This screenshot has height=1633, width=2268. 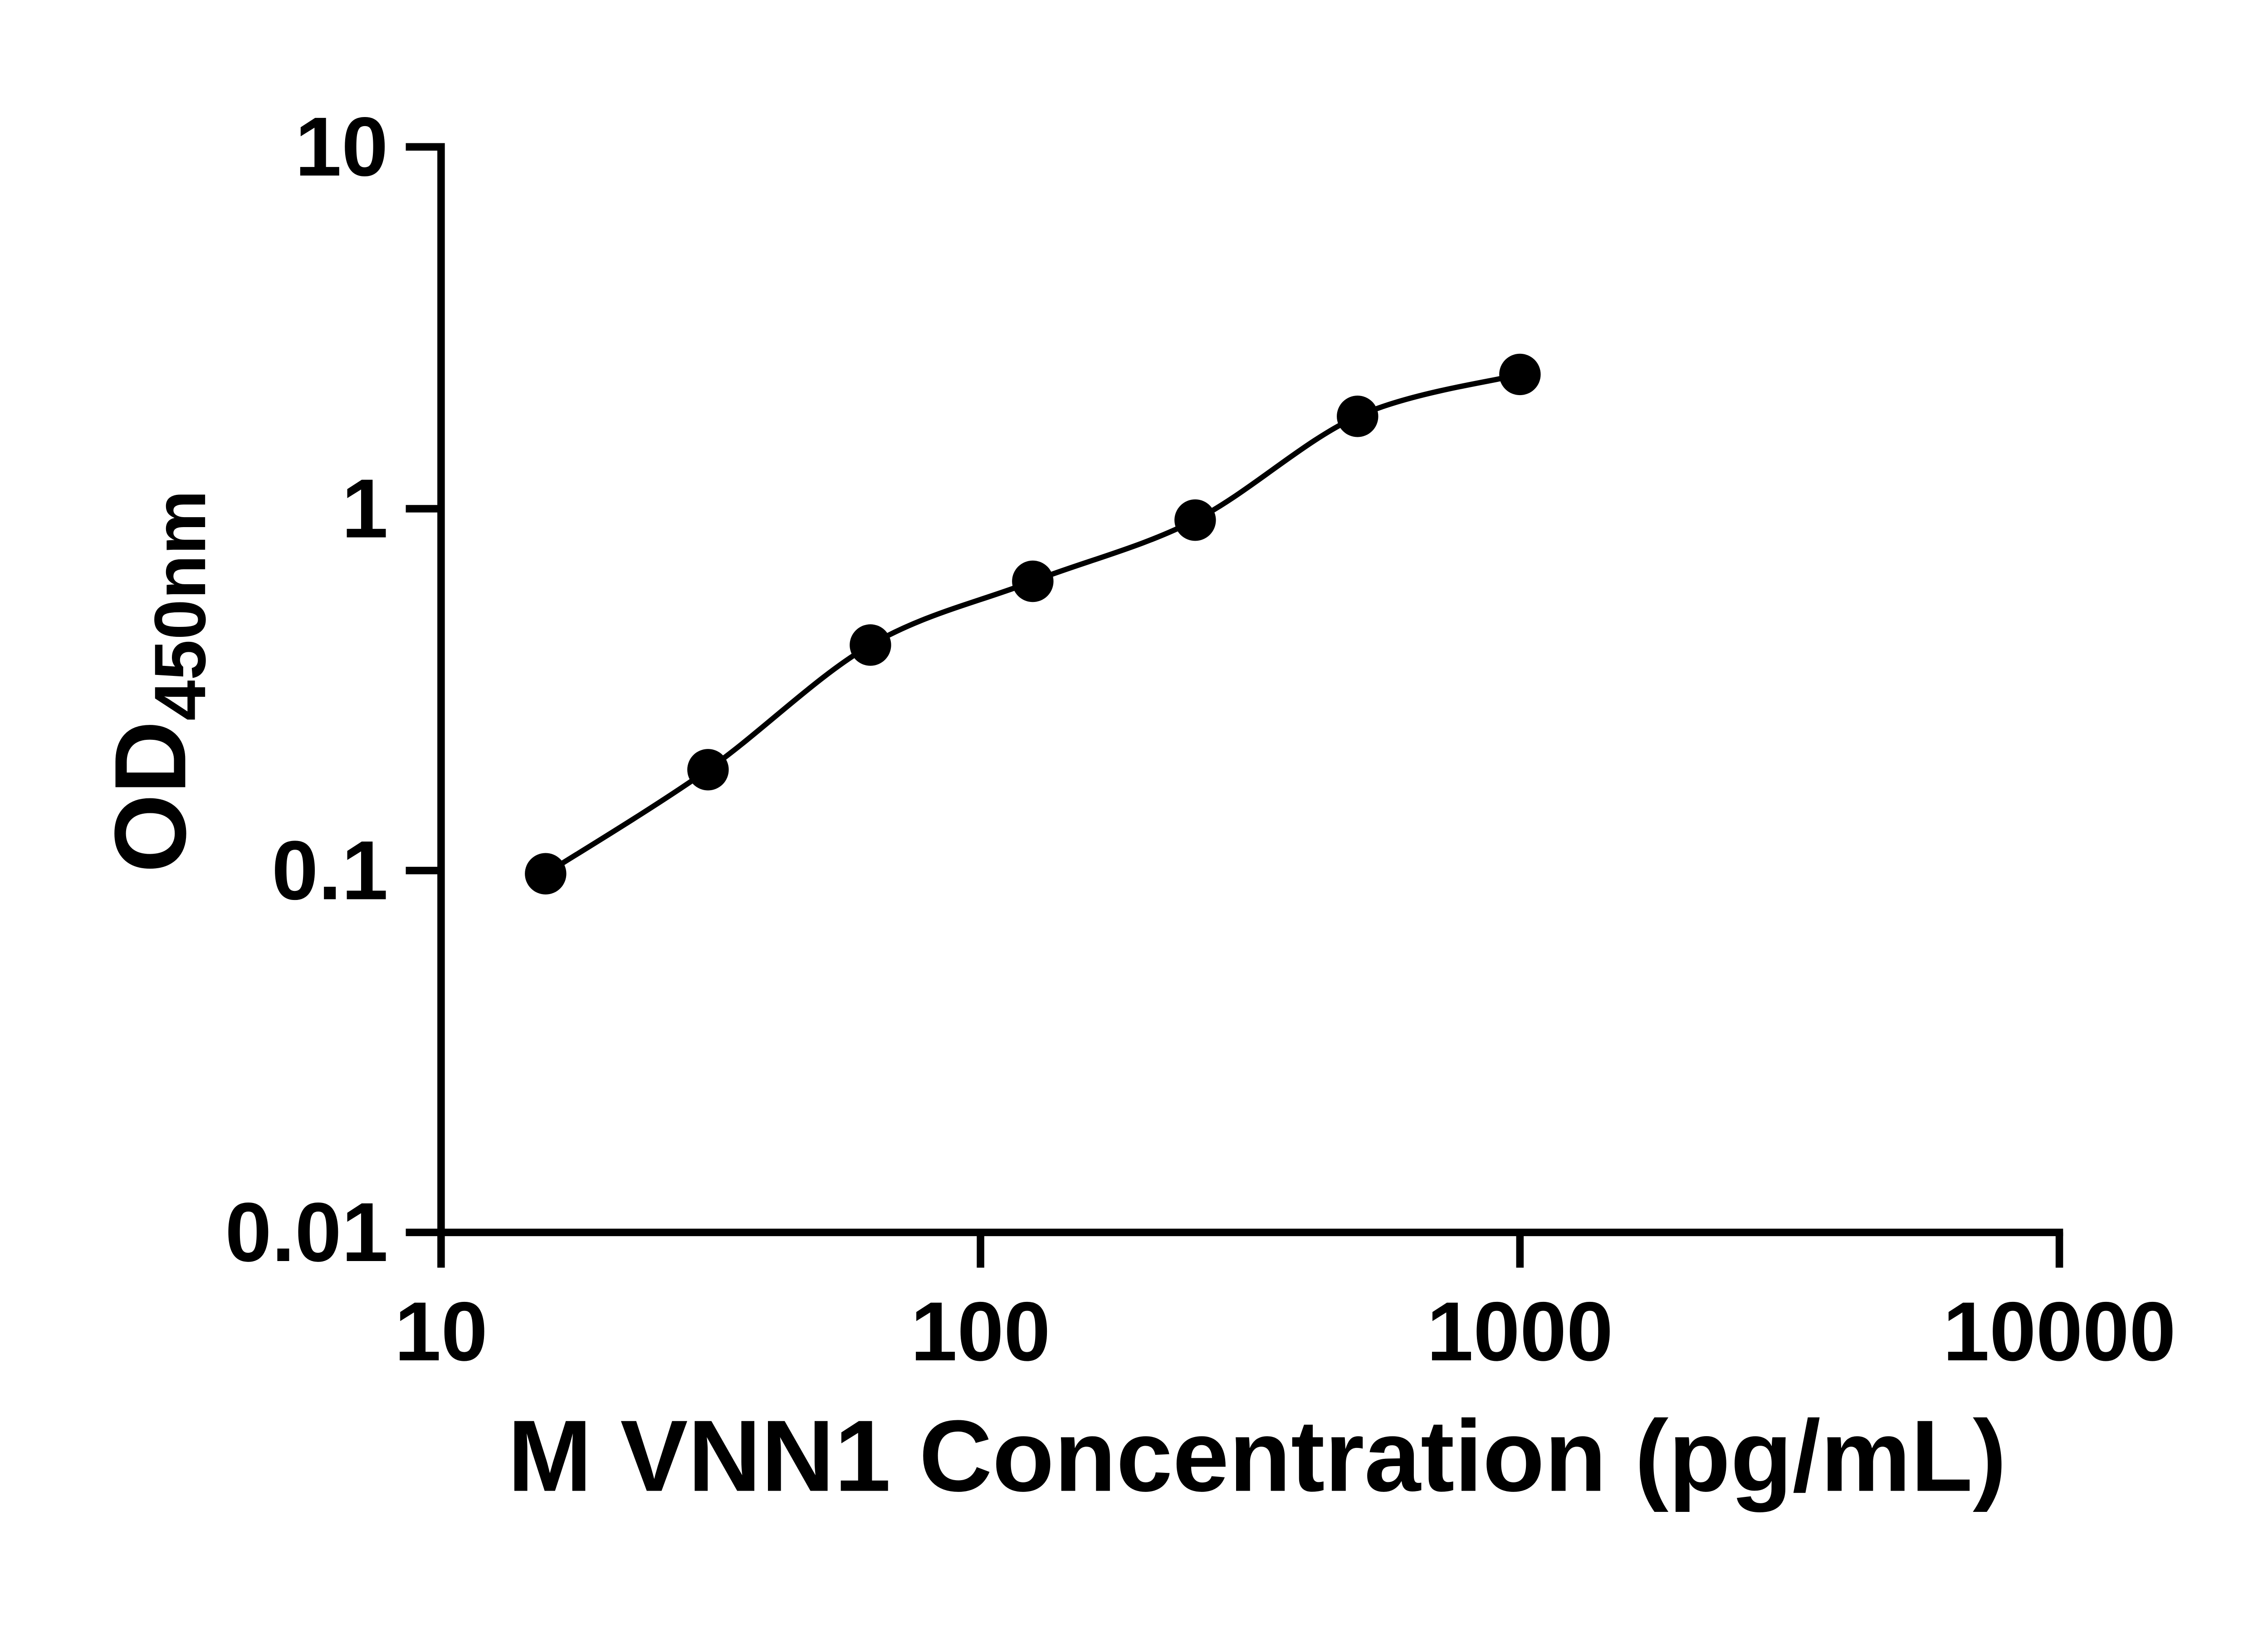 What do you see at coordinates (442, 1332) in the screenshot?
I see `x-tick-label: 10` at bounding box center [442, 1332].